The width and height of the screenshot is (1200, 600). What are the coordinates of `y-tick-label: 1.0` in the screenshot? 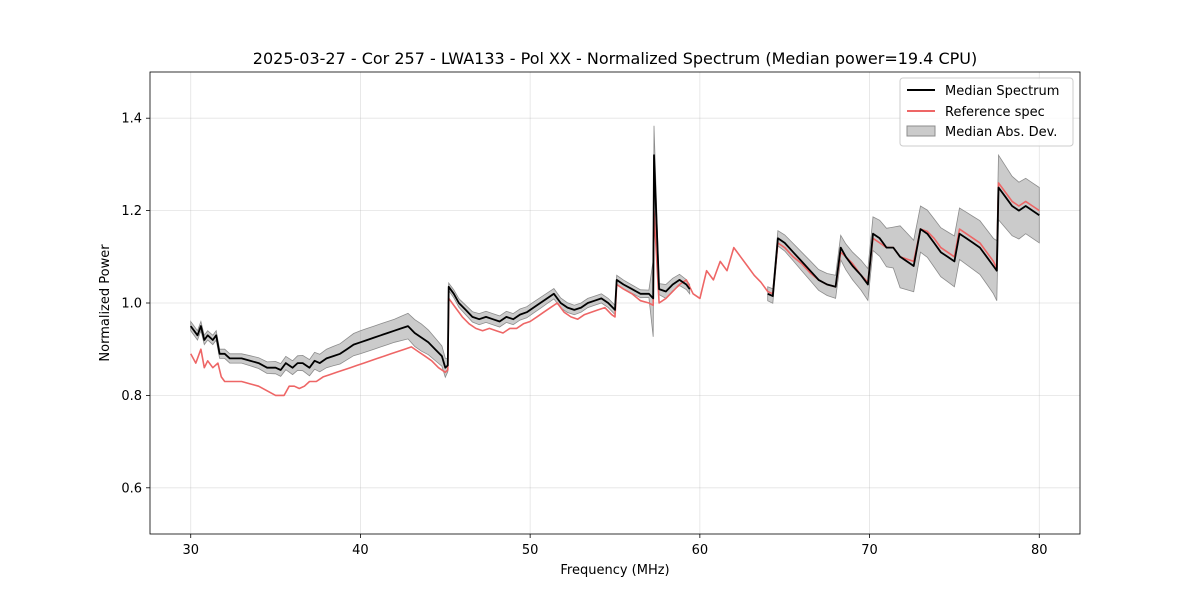 It's located at (131, 304).